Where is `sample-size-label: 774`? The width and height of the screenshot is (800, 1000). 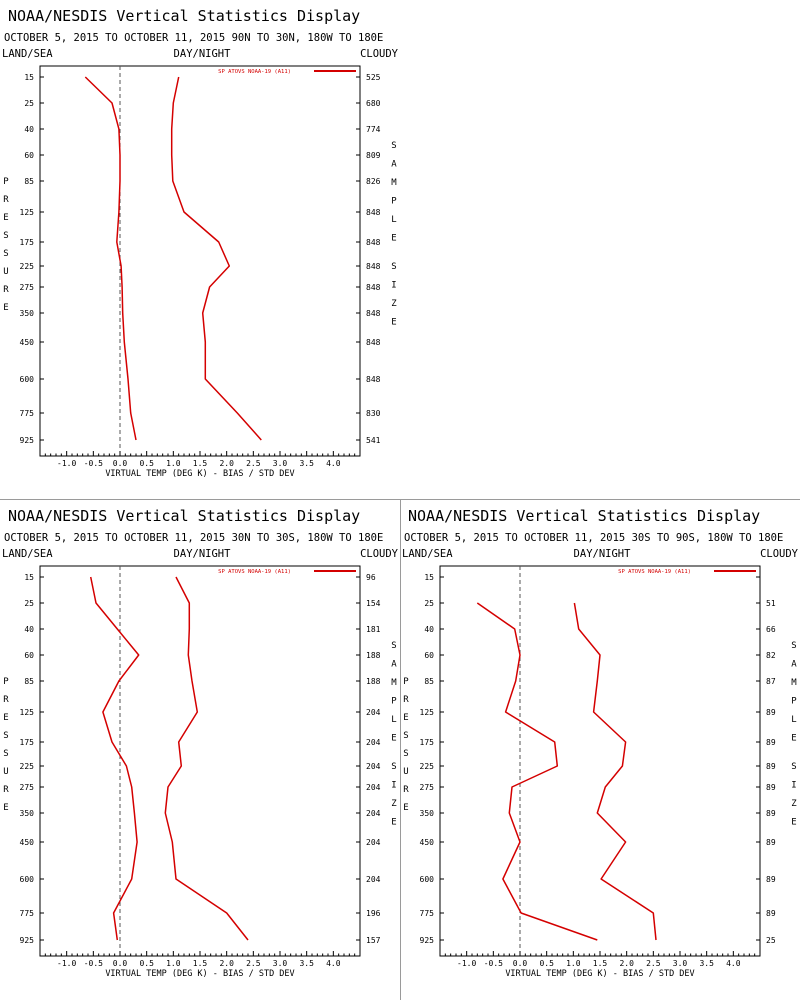 sample-size-label: 774 is located at coordinates (373, 129).